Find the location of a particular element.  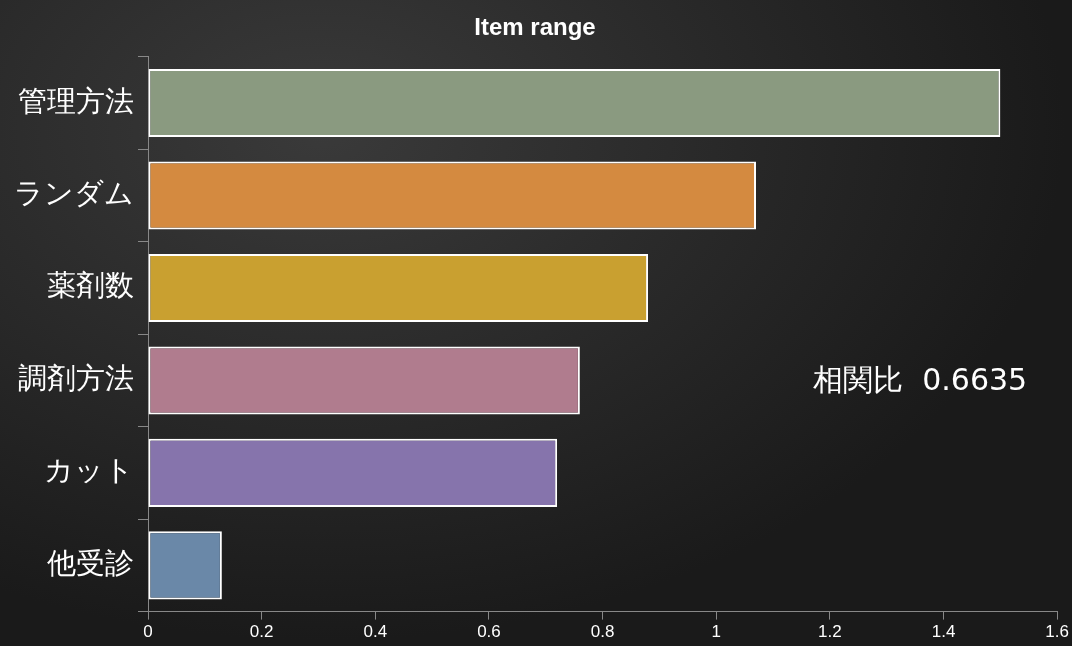

x-tick-label: 0 is located at coordinates (148, 632).